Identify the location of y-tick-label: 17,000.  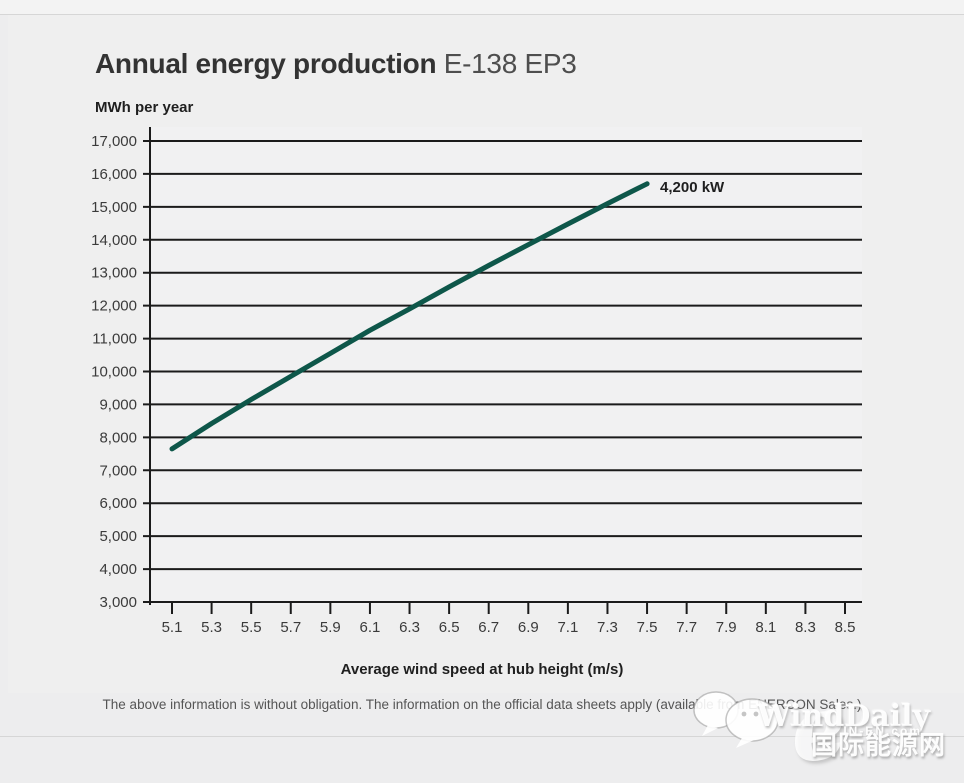
(114, 141).